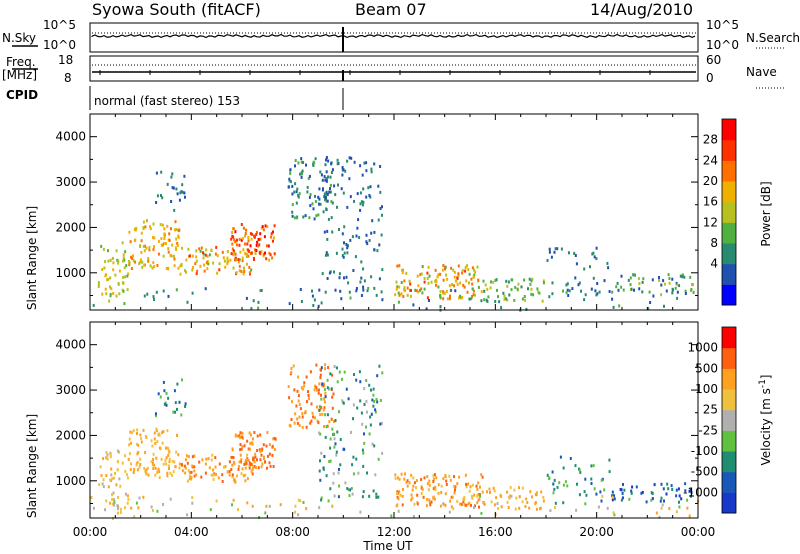  What do you see at coordinates (766, 213) in the screenshot?
I see `power-cbar-label: Power [dB]` at bounding box center [766, 213].